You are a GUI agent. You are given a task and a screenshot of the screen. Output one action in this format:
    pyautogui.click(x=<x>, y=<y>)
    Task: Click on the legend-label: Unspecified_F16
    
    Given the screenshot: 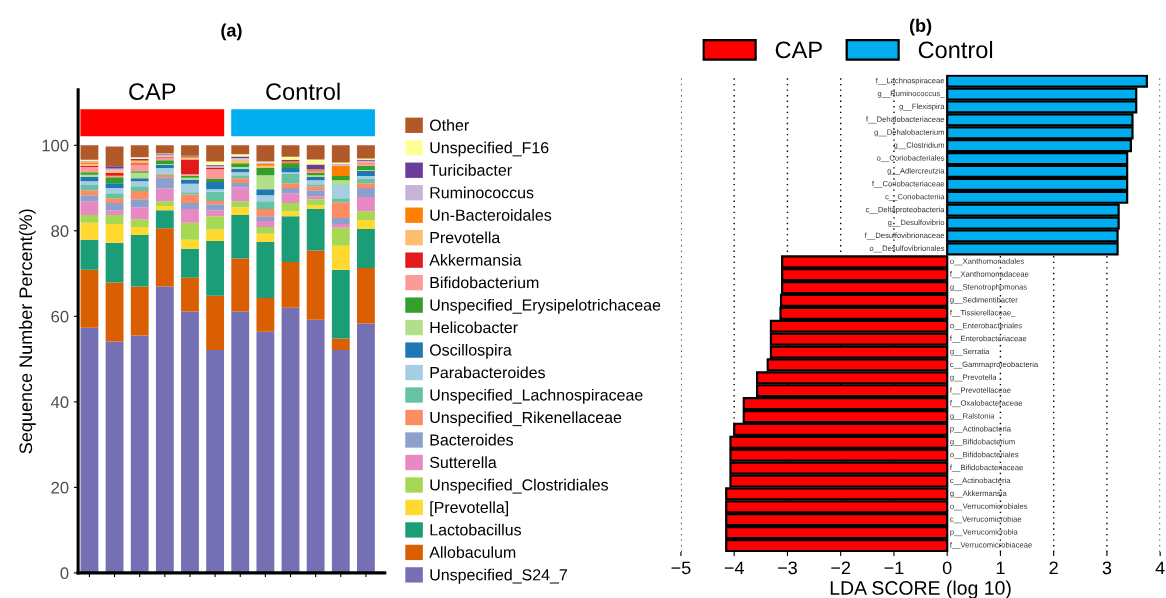 What is the action you would take?
    pyautogui.click(x=489, y=149)
    